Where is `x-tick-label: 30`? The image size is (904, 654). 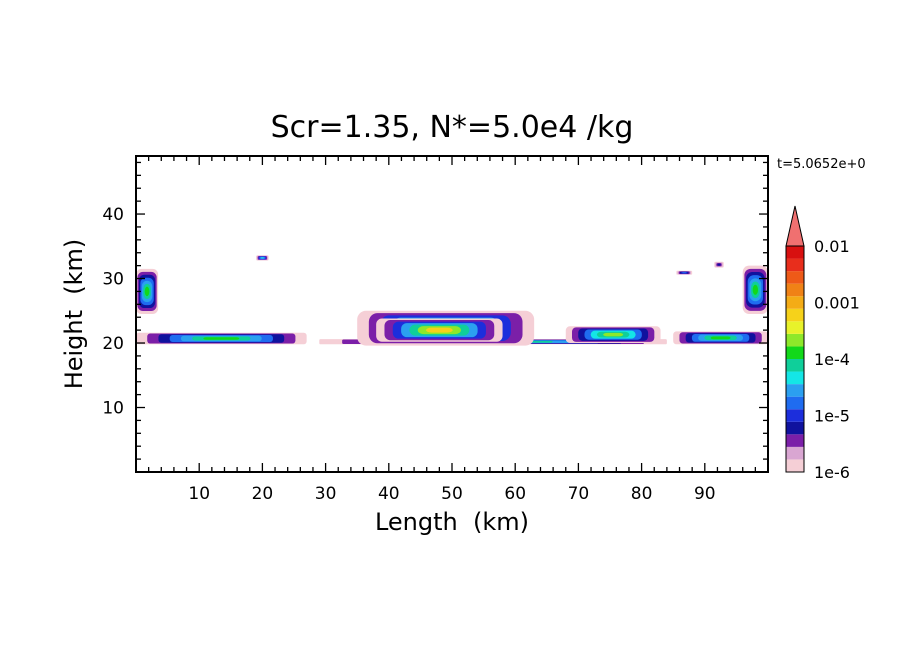 x-tick-label: 30 is located at coordinates (326, 494).